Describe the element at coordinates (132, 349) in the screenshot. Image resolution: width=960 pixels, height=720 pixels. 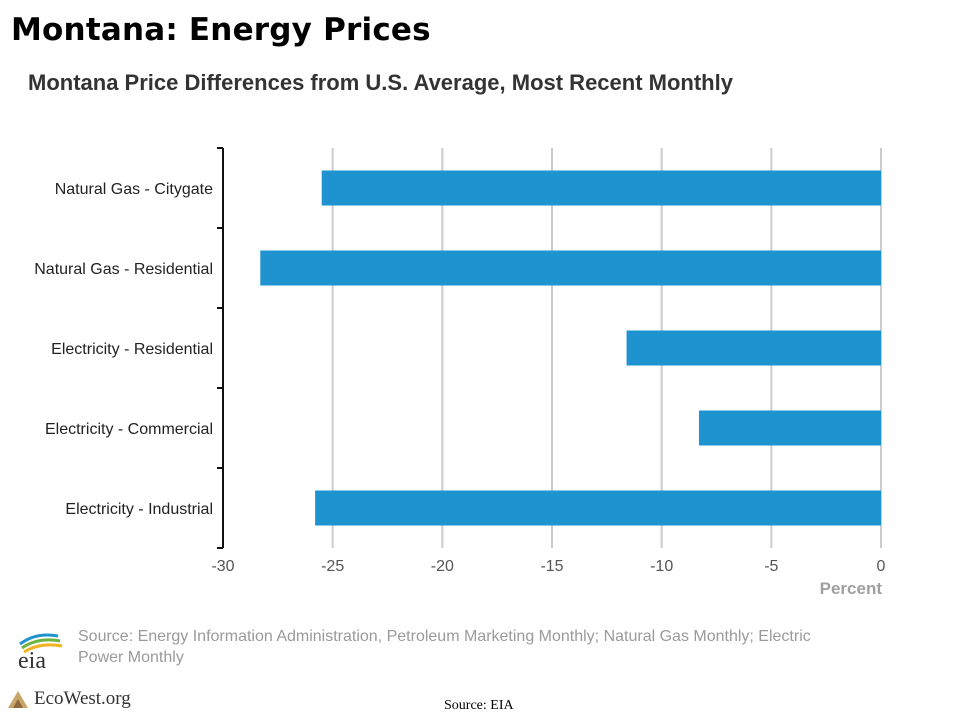
I see `category-label: Electricity - Residential` at that location.